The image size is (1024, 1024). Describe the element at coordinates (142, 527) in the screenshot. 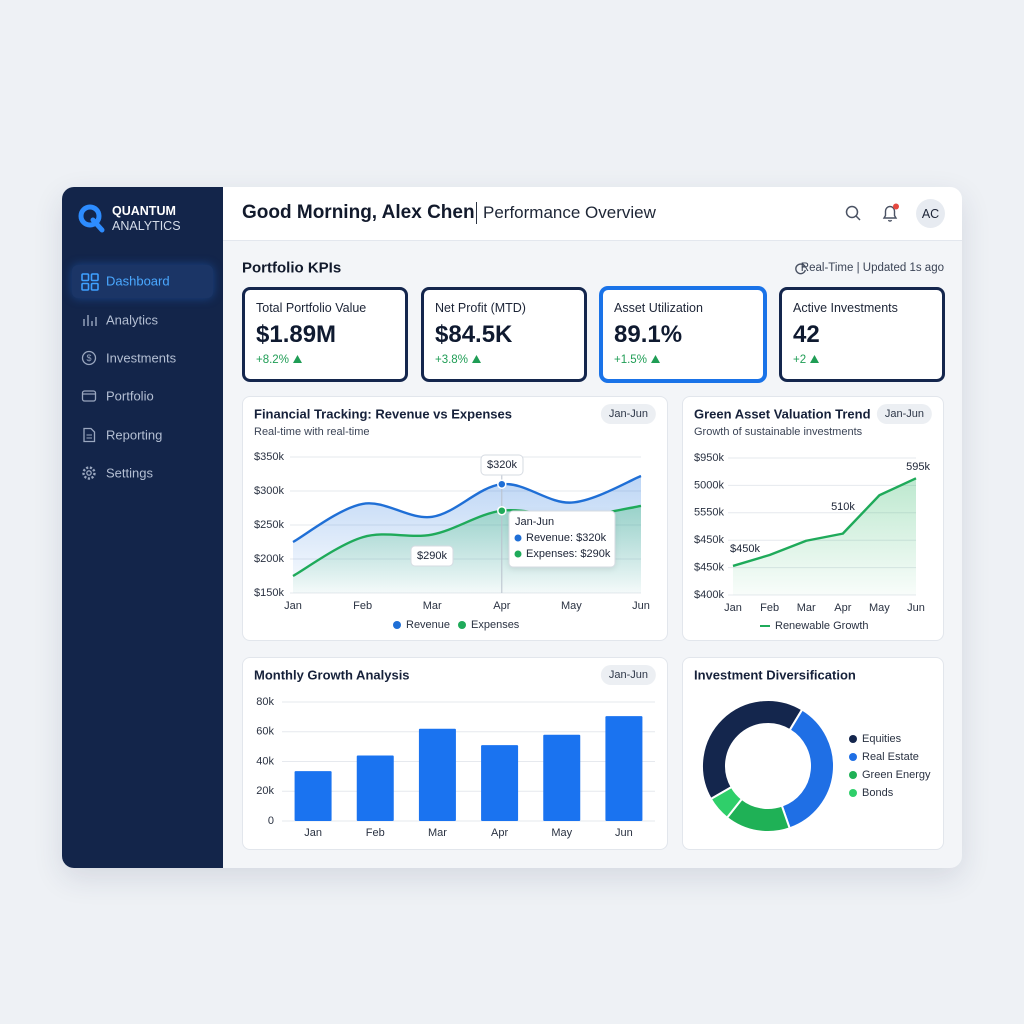

I see `sidebar` at that location.